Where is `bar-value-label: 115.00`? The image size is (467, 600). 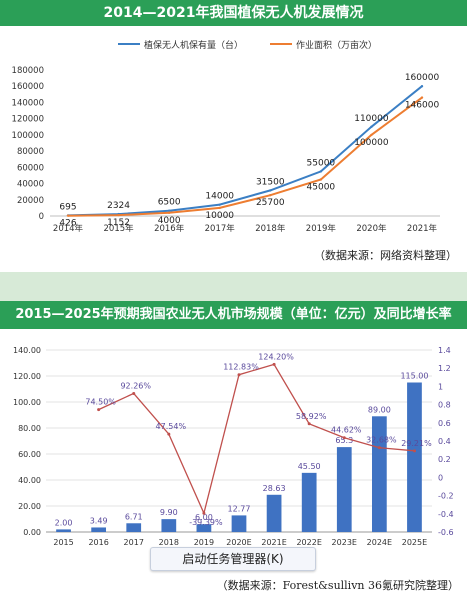
bar-value-label: 115.00 is located at coordinates (414, 376).